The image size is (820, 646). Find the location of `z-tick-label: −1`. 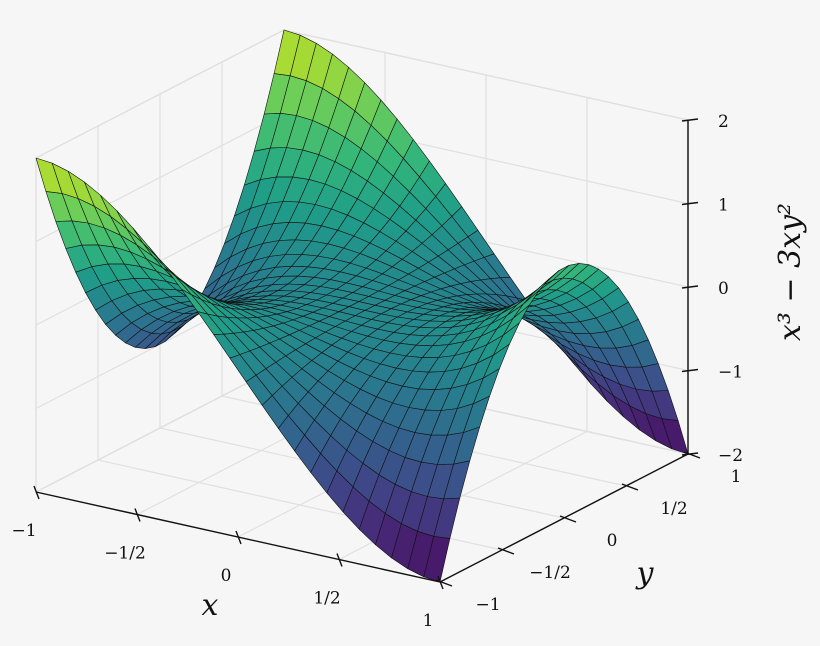

z-tick-label: −1 is located at coordinates (730, 373).